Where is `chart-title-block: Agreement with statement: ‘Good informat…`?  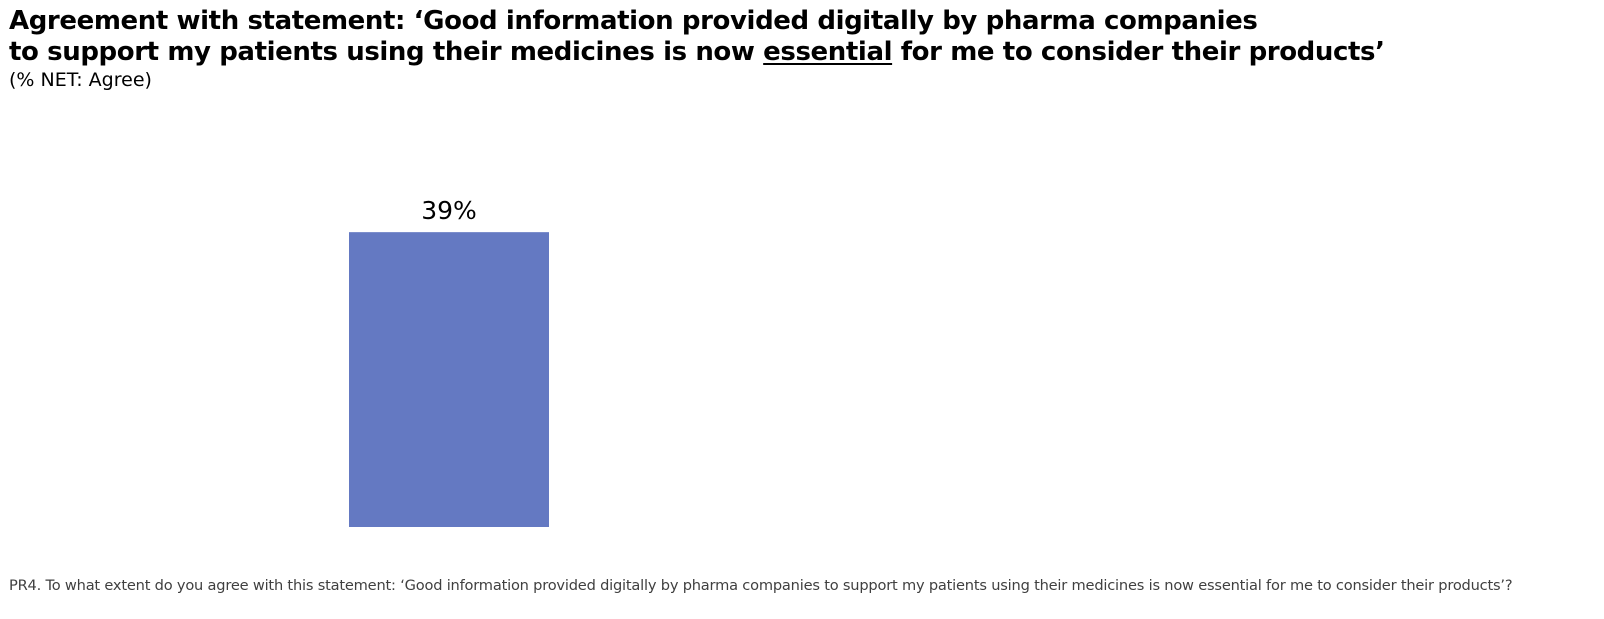 chart-title-block: Agreement with statement: ‘Good informat… is located at coordinates (799, 49).